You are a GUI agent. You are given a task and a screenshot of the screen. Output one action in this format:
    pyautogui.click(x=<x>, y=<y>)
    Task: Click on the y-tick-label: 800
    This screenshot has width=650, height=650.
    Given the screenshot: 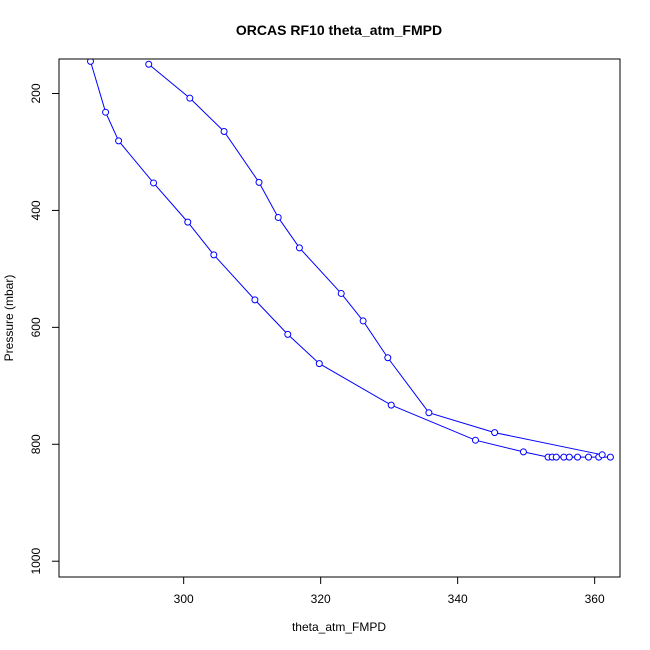 What is the action you would take?
    pyautogui.click(x=36, y=444)
    